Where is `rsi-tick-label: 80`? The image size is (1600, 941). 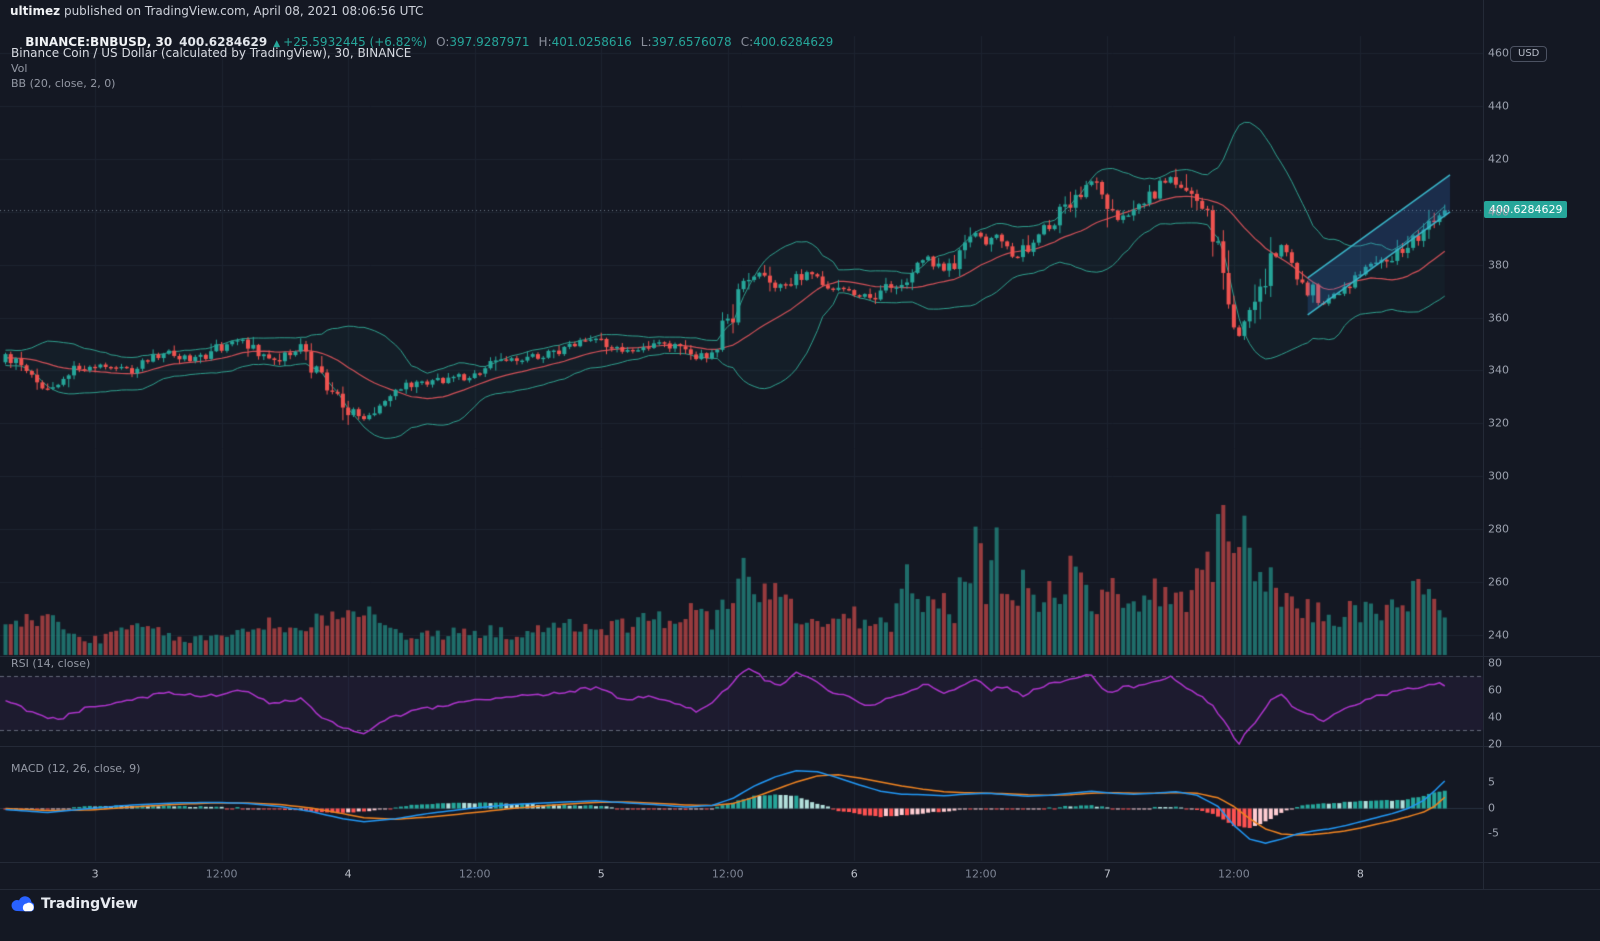
rsi-tick-label: 80 is located at coordinates (1495, 663).